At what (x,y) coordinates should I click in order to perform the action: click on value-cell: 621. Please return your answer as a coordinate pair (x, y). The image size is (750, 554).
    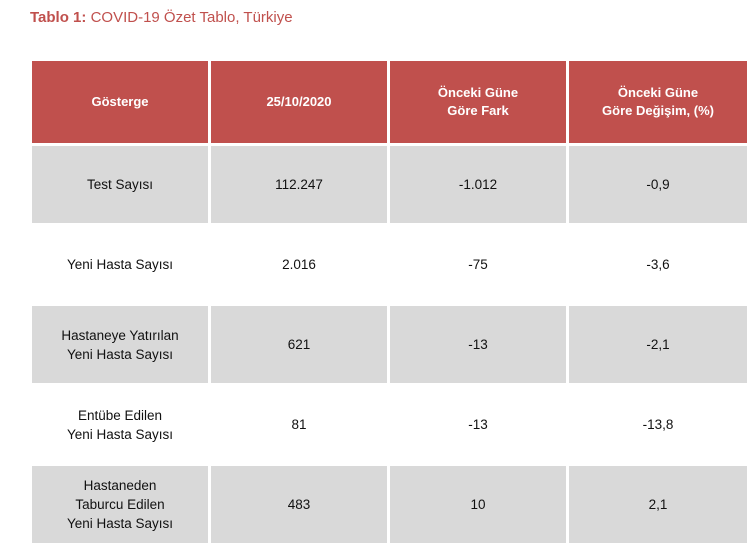
    Looking at the image, I should click on (299, 344).